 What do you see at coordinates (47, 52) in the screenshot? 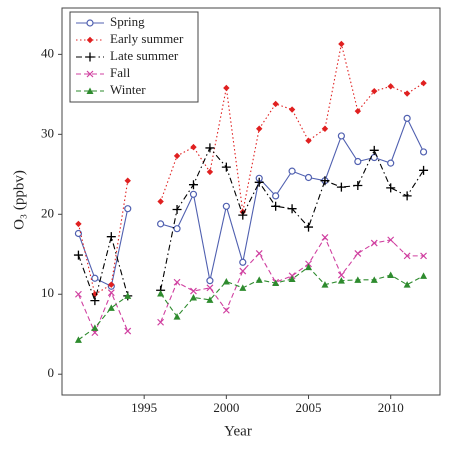
I see `y-tick-label: 40` at bounding box center [47, 52].